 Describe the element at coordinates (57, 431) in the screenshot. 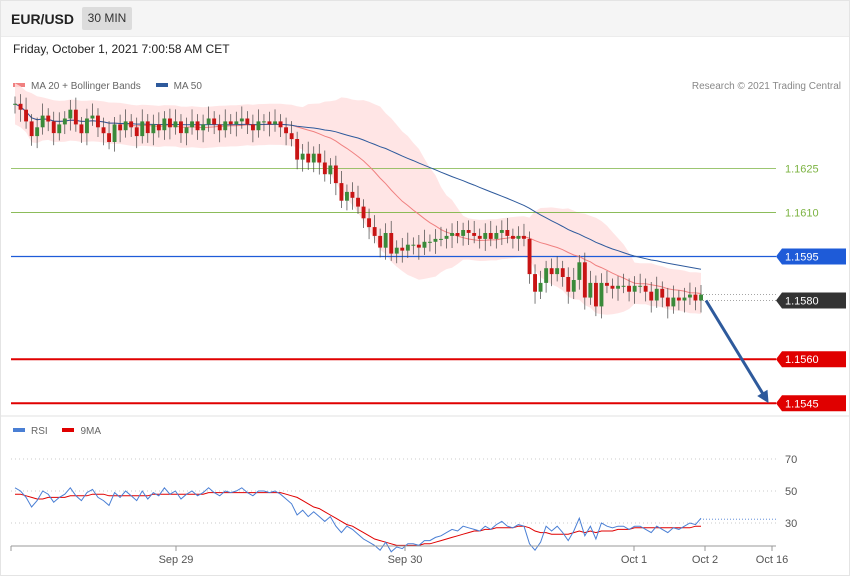

I see `rsi-legend: RSI 9MA` at that location.